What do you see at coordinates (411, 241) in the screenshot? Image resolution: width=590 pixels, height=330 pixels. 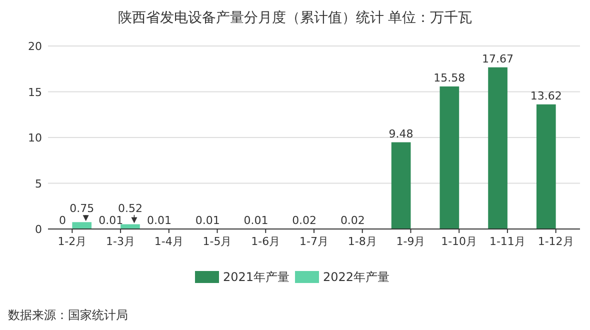 I see `x-tick-label: 1-9月` at bounding box center [411, 241].